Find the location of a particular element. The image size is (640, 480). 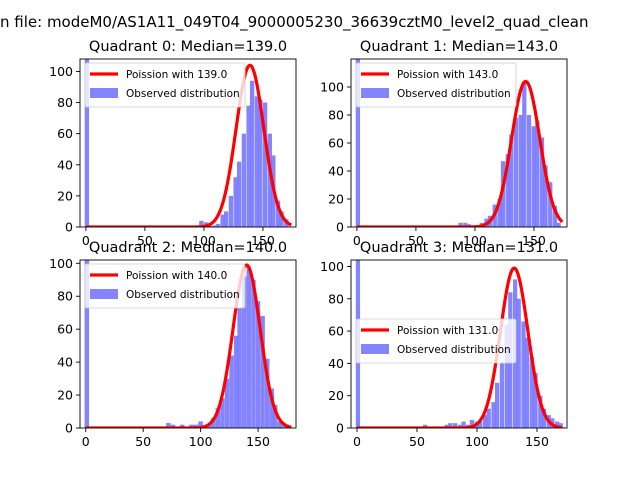

legend-hist-swatch is located at coordinates (375, 93).